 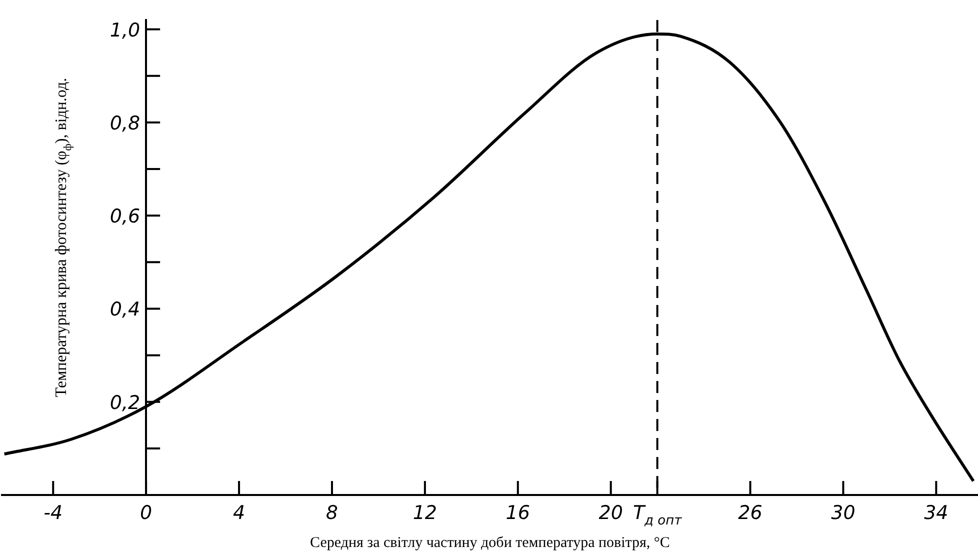 What do you see at coordinates (332, 513) in the screenshot?
I see `x-tick-label: 8` at bounding box center [332, 513].